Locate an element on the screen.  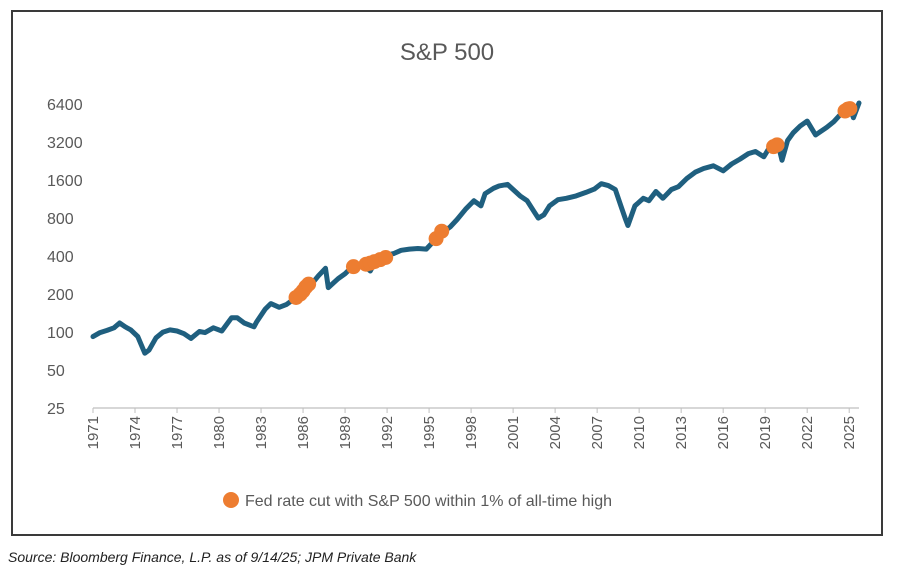
x-tick-label: 1998 is located at coordinates (471, 432).